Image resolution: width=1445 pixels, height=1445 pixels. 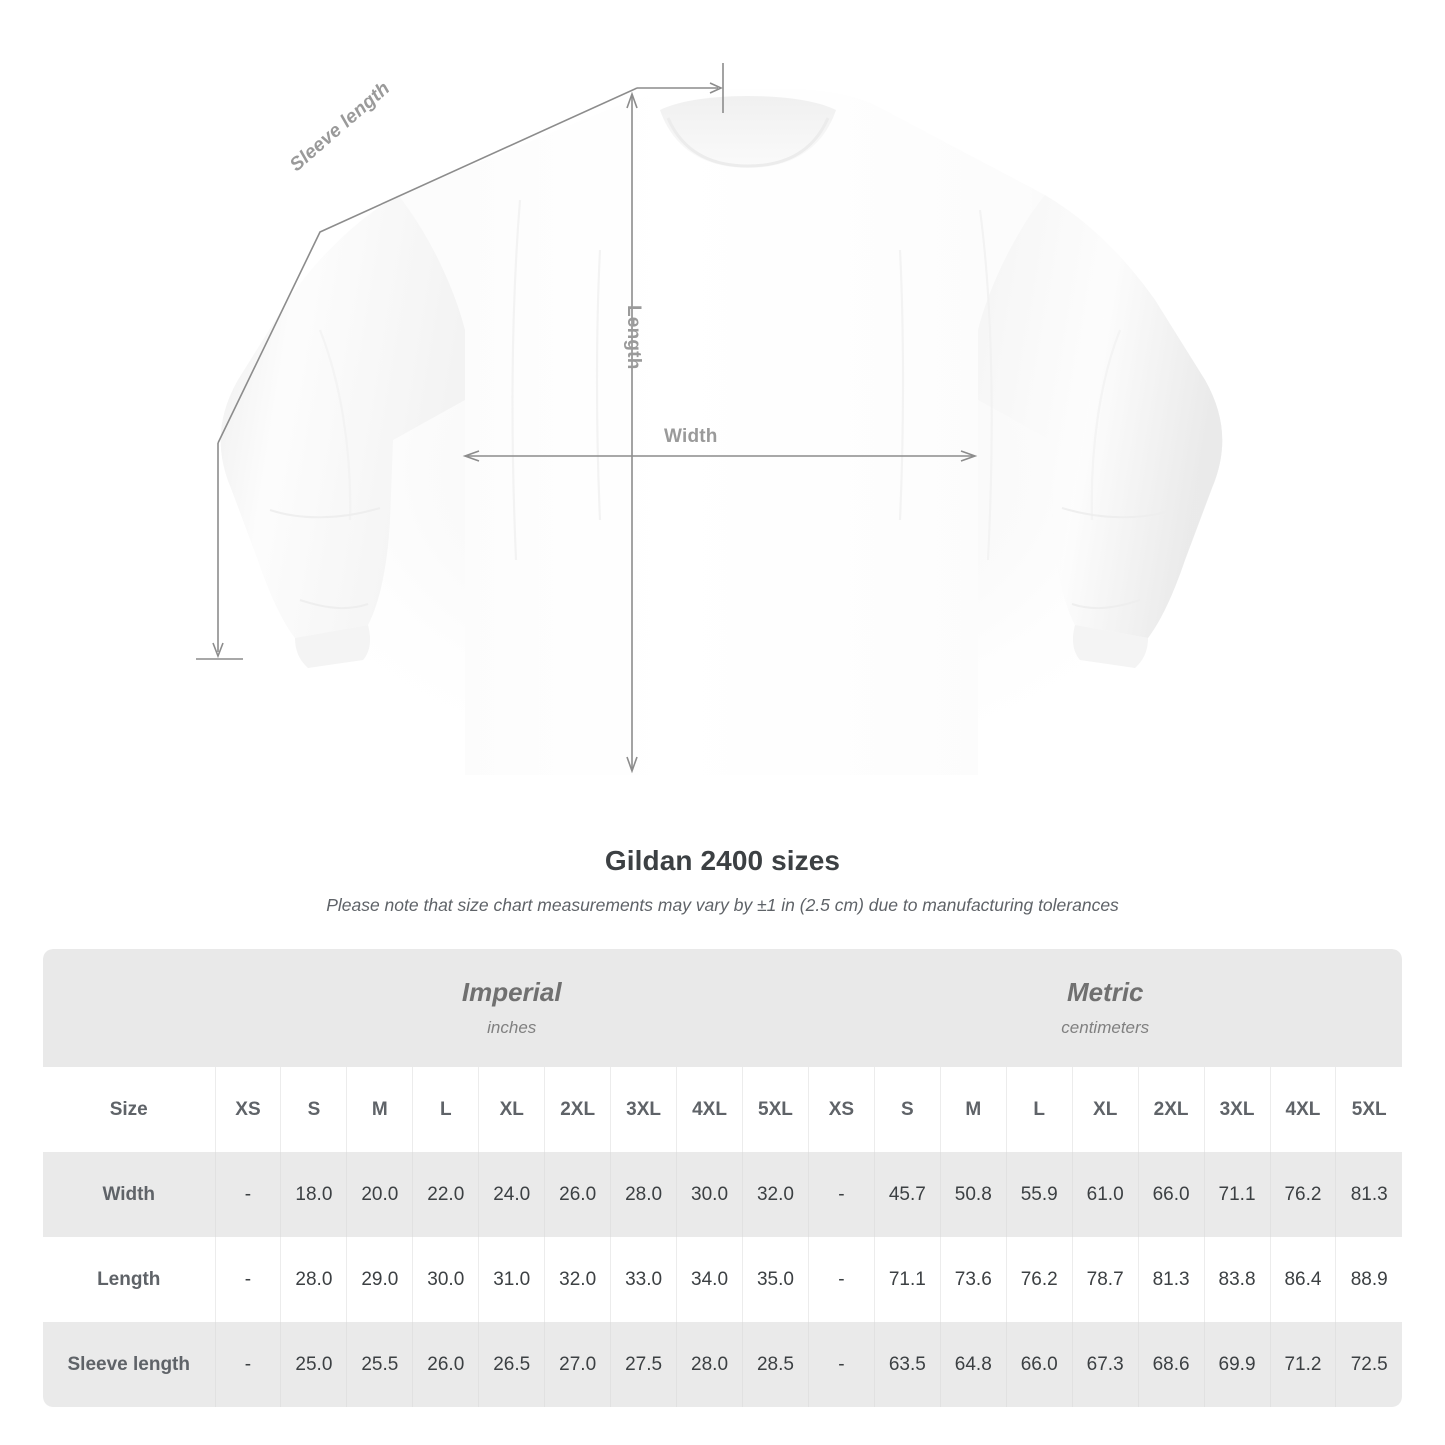 What do you see at coordinates (1302, 1279) in the screenshot?
I see `cell-metric: 86.4` at bounding box center [1302, 1279].